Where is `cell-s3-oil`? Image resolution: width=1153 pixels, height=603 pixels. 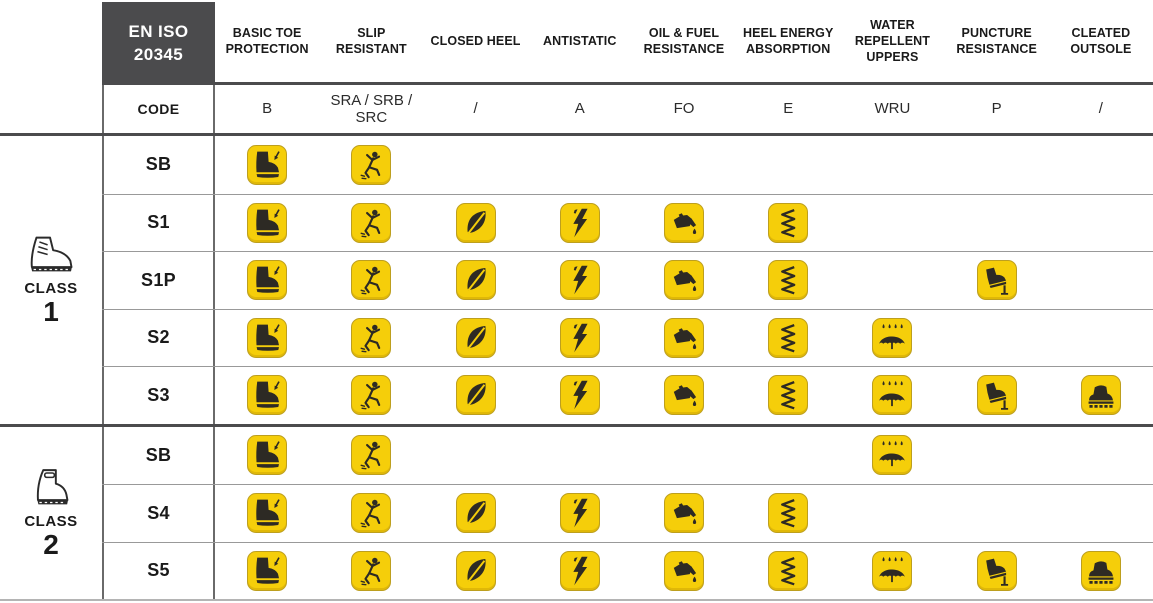
cell-s3-oil is located at coordinates (684, 395).